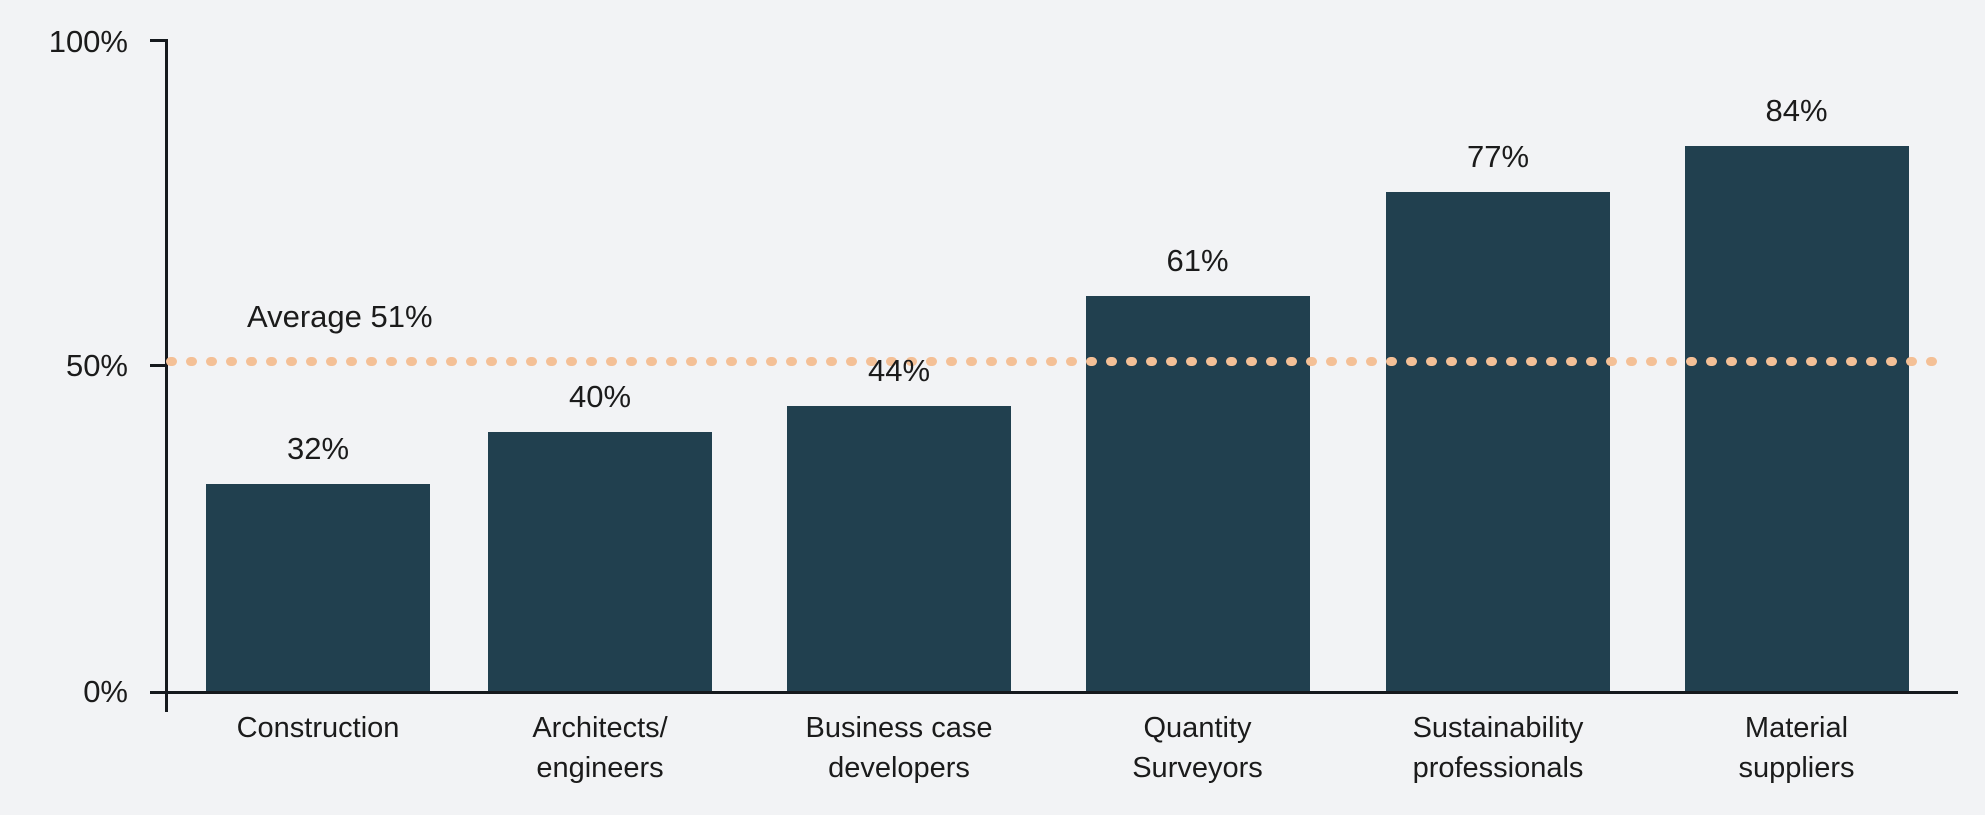 The height and width of the screenshot is (815, 1985). I want to click on bar-value-label-1: 32%, so click(318, 448).